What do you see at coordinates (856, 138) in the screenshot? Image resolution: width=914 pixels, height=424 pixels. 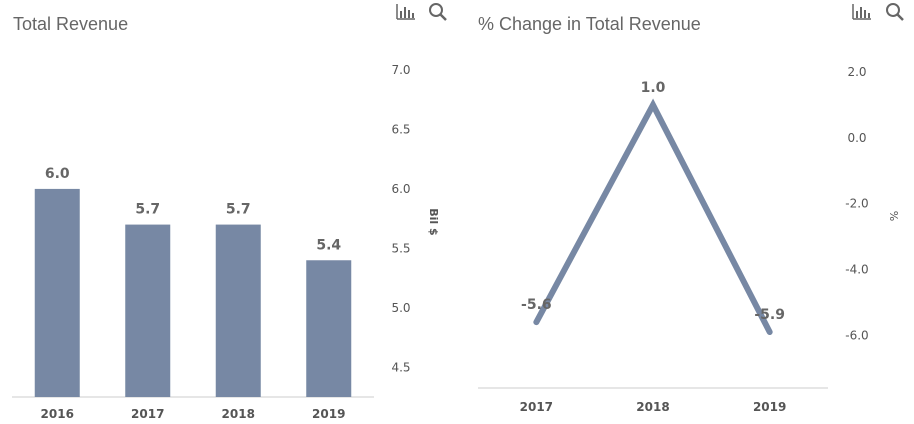 I see `y-tick-label: 0.0` at bounding box center [856, 138].